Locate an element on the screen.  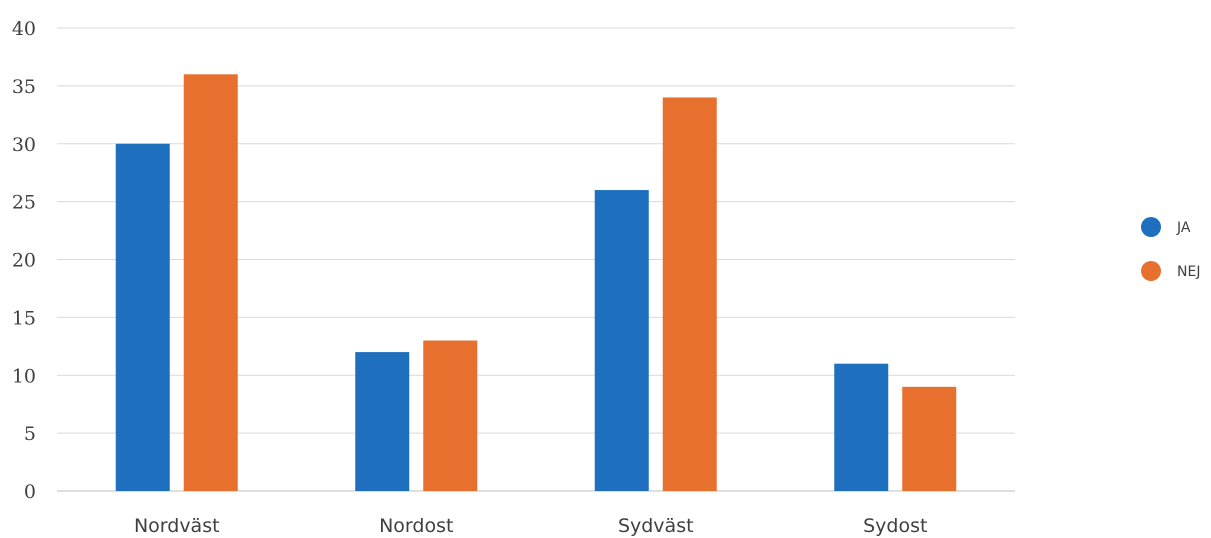
y-tick-label: 35 is located at coordinates (24, 87).